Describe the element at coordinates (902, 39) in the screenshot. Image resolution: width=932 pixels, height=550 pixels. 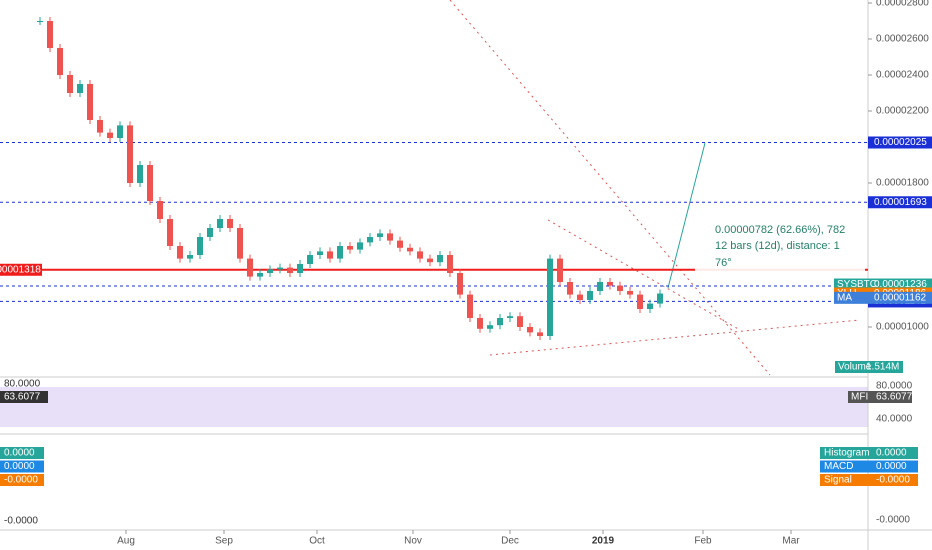
I see `y-tick-label: 0.00002600` at that location.